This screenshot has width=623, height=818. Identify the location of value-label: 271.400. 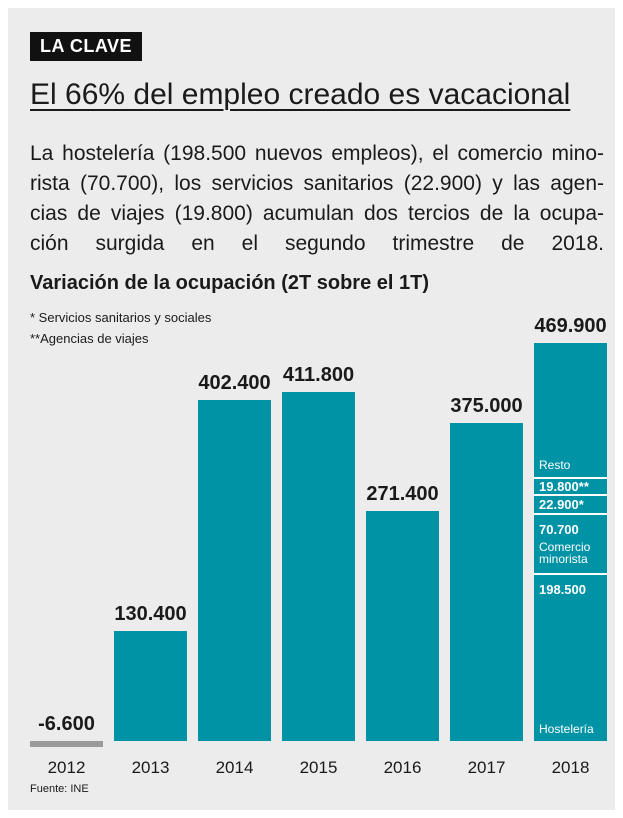
(402, 494).